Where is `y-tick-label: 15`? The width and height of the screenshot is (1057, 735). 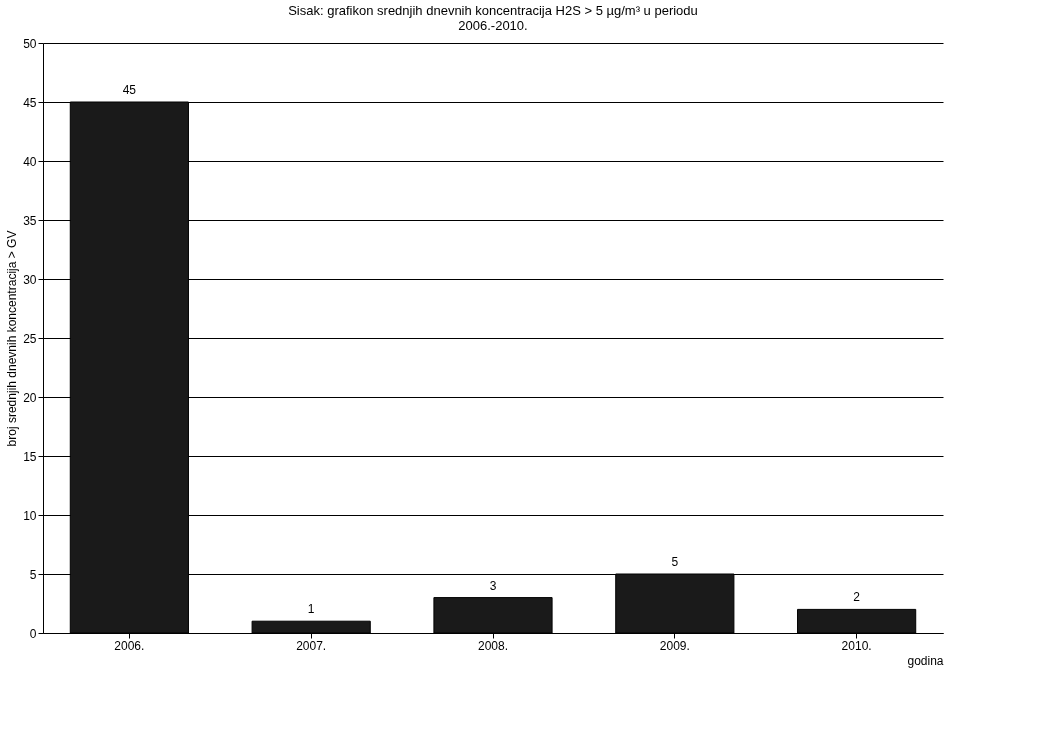
y-tick-label: 15 is located at coordinates (30, 456).